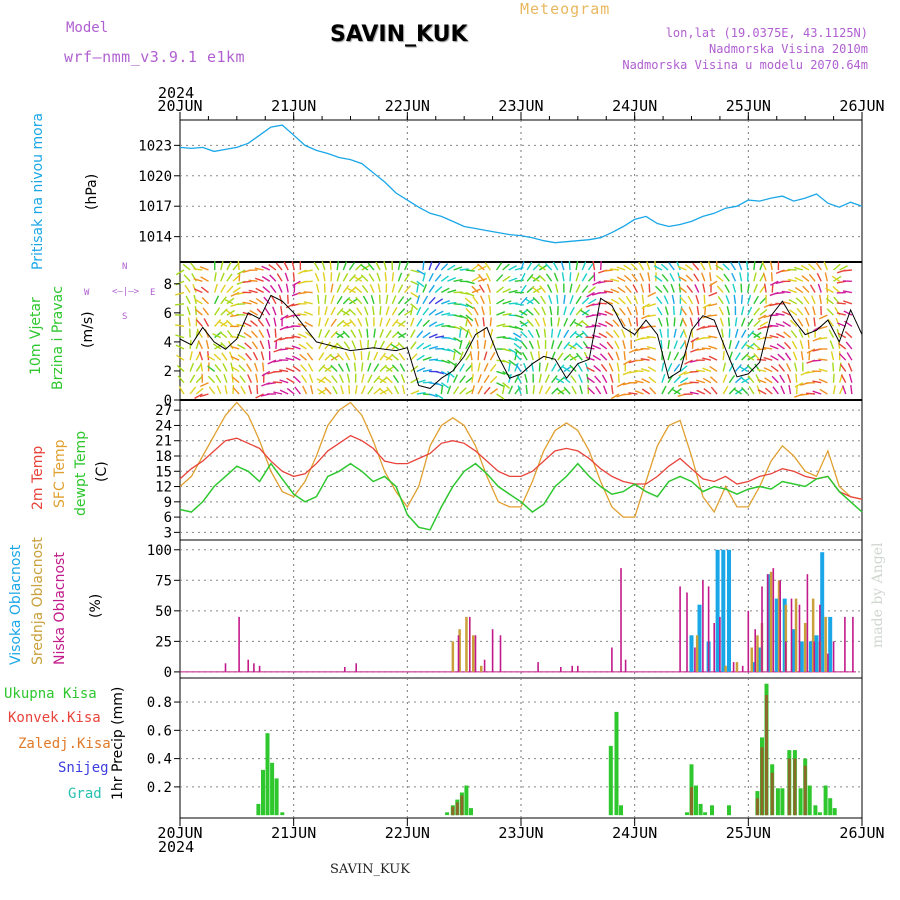 The height and width of the screenshot is (900, 900). Describe the element at coordinates (179, 833) in the screenshot. I see `x-tick-label-bottom: 20JUN` at that location.